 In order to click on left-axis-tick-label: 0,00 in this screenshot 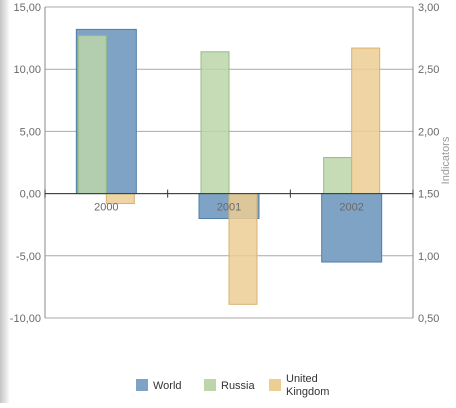, I will do `click(30, 195)`.